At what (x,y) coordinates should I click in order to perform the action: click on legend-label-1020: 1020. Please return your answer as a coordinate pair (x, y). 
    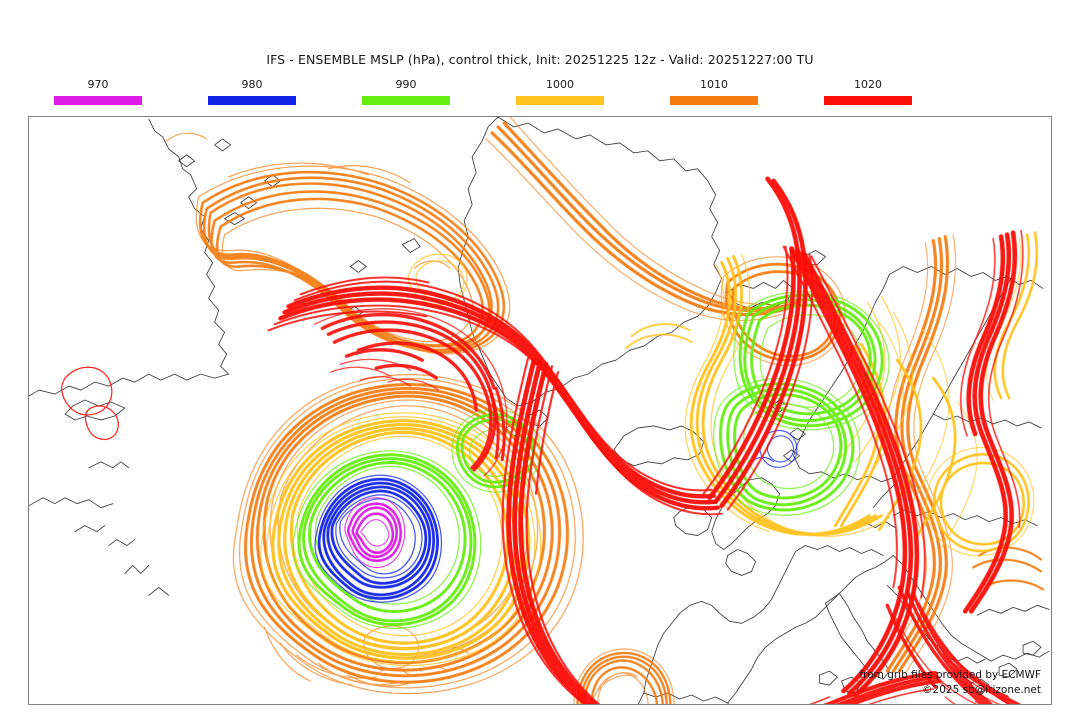
    Looking at the image, I should click on (868, 84).